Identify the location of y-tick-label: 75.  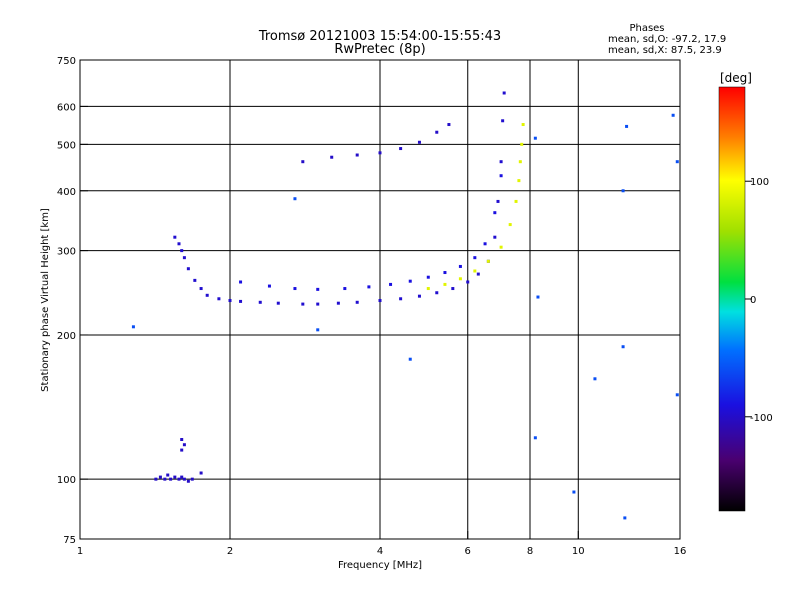
(69, 540).